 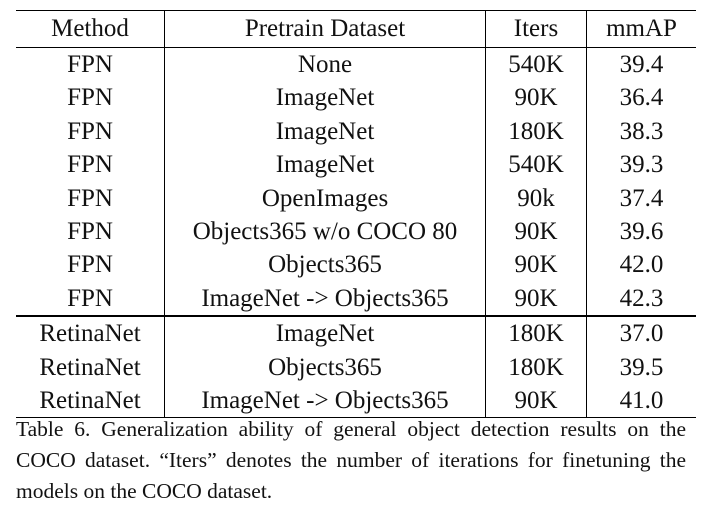 I want to click on table-row: FPN ImageNet 180K 38.3, so click(x=356, y=131).